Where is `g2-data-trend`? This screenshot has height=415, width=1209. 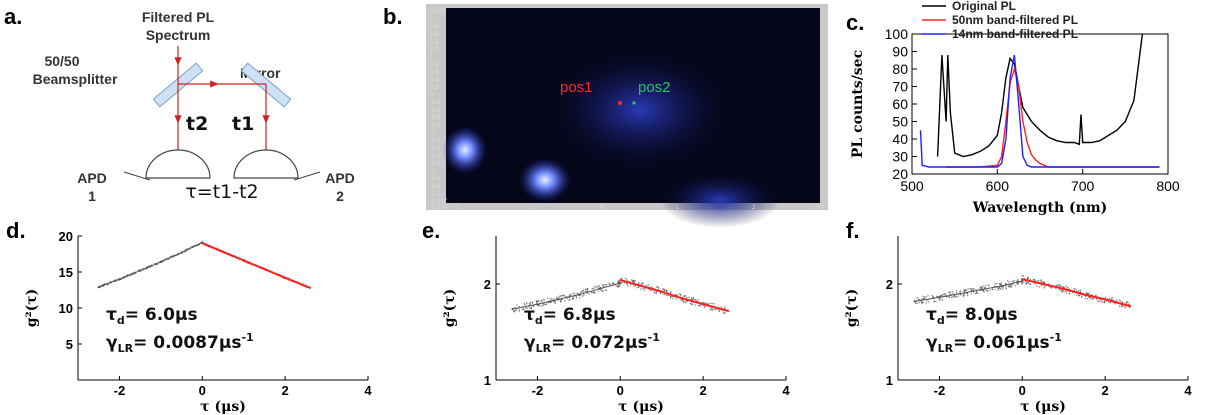
g2-data-trend is located at coordinates (150, 265).